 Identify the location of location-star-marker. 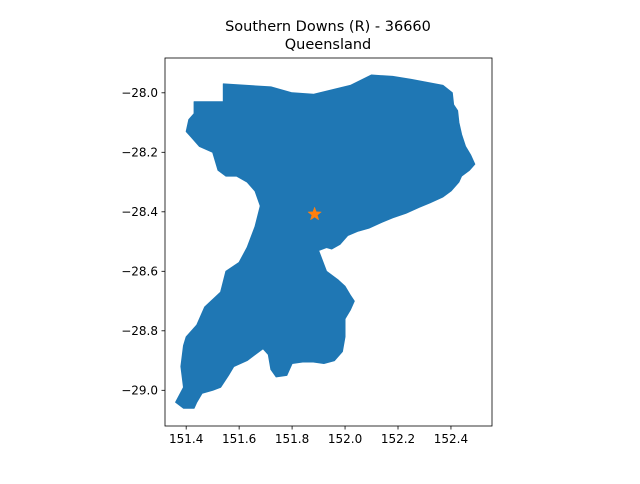
(314, 213).